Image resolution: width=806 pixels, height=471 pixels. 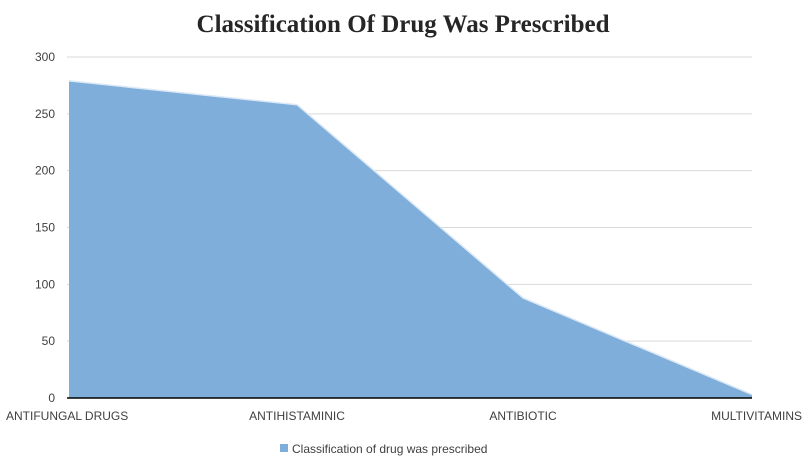 I want to click on y-tick-label: 150, so click(x=45, y=228).